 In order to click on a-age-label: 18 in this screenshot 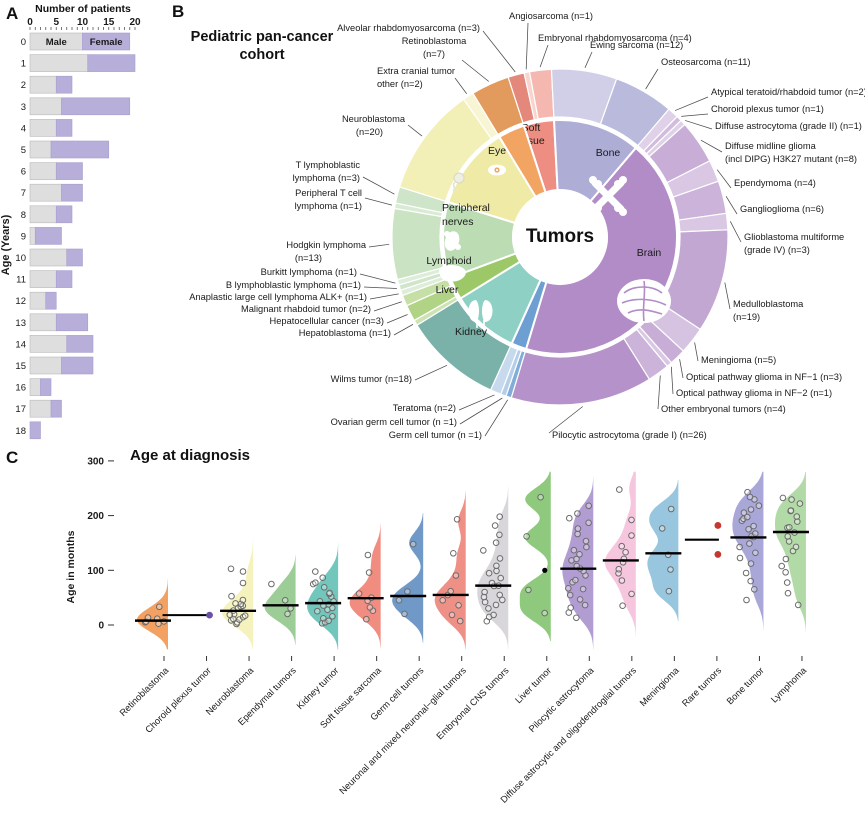, I will do `click(20, 431)`.